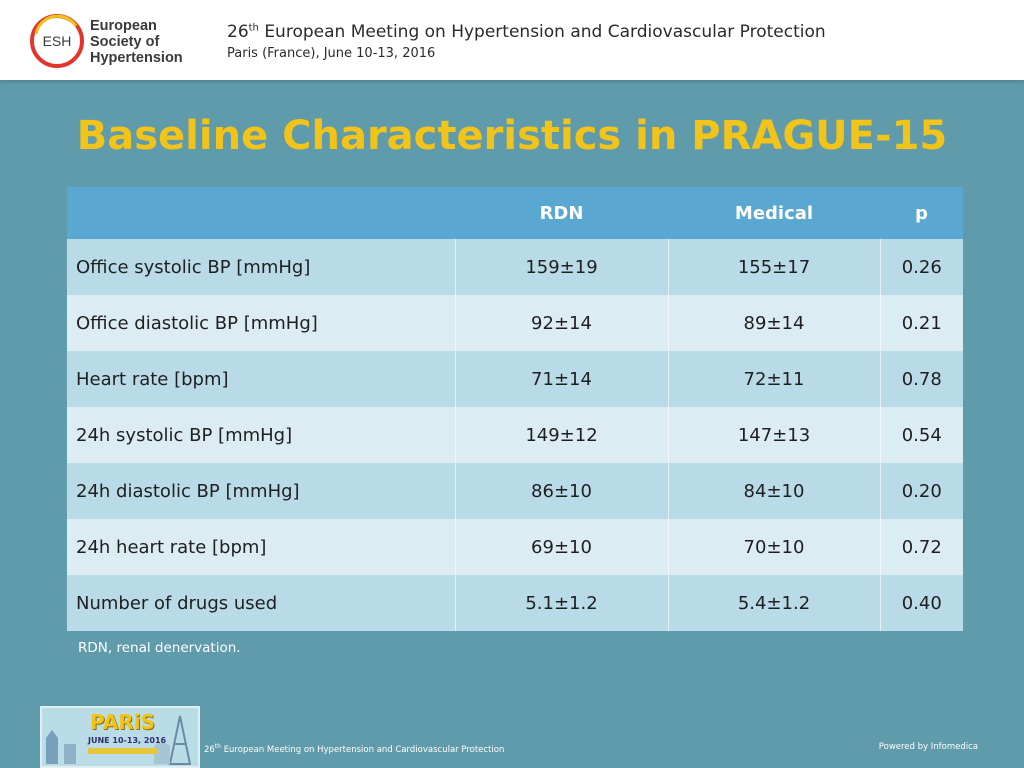 The width and height of the screenshot is (1024, 768). Describe the element at coordinates (774, 213) in the screenshot. I see `column-header-medical: Medical` at that location.